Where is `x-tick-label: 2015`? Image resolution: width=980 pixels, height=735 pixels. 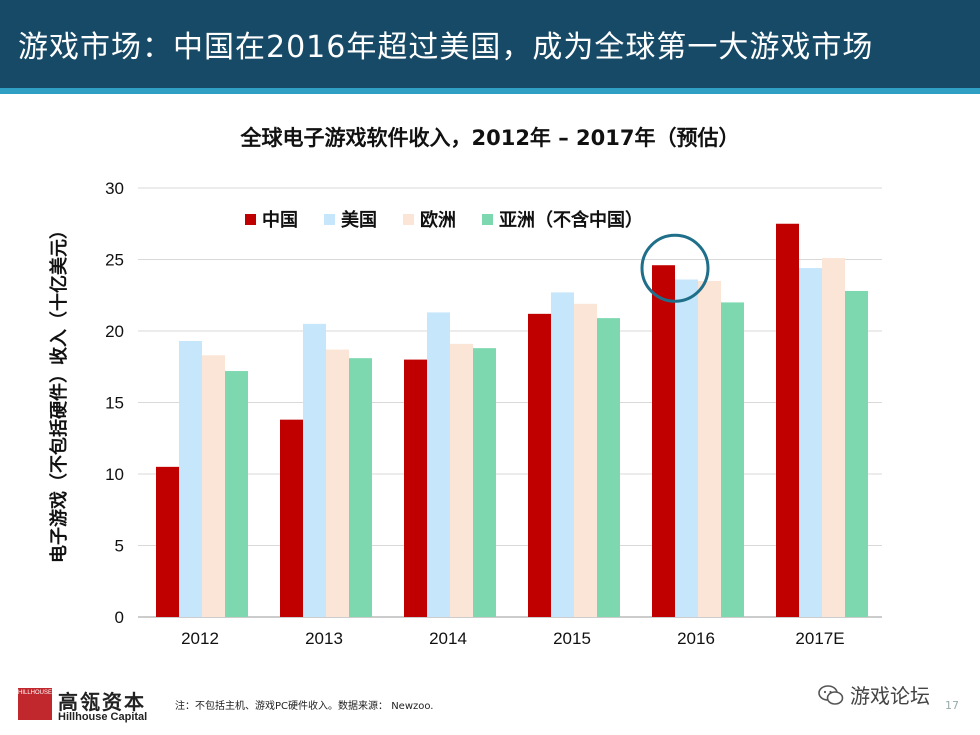
x-tick-label: 2015 is located at coordinates (572, 638).